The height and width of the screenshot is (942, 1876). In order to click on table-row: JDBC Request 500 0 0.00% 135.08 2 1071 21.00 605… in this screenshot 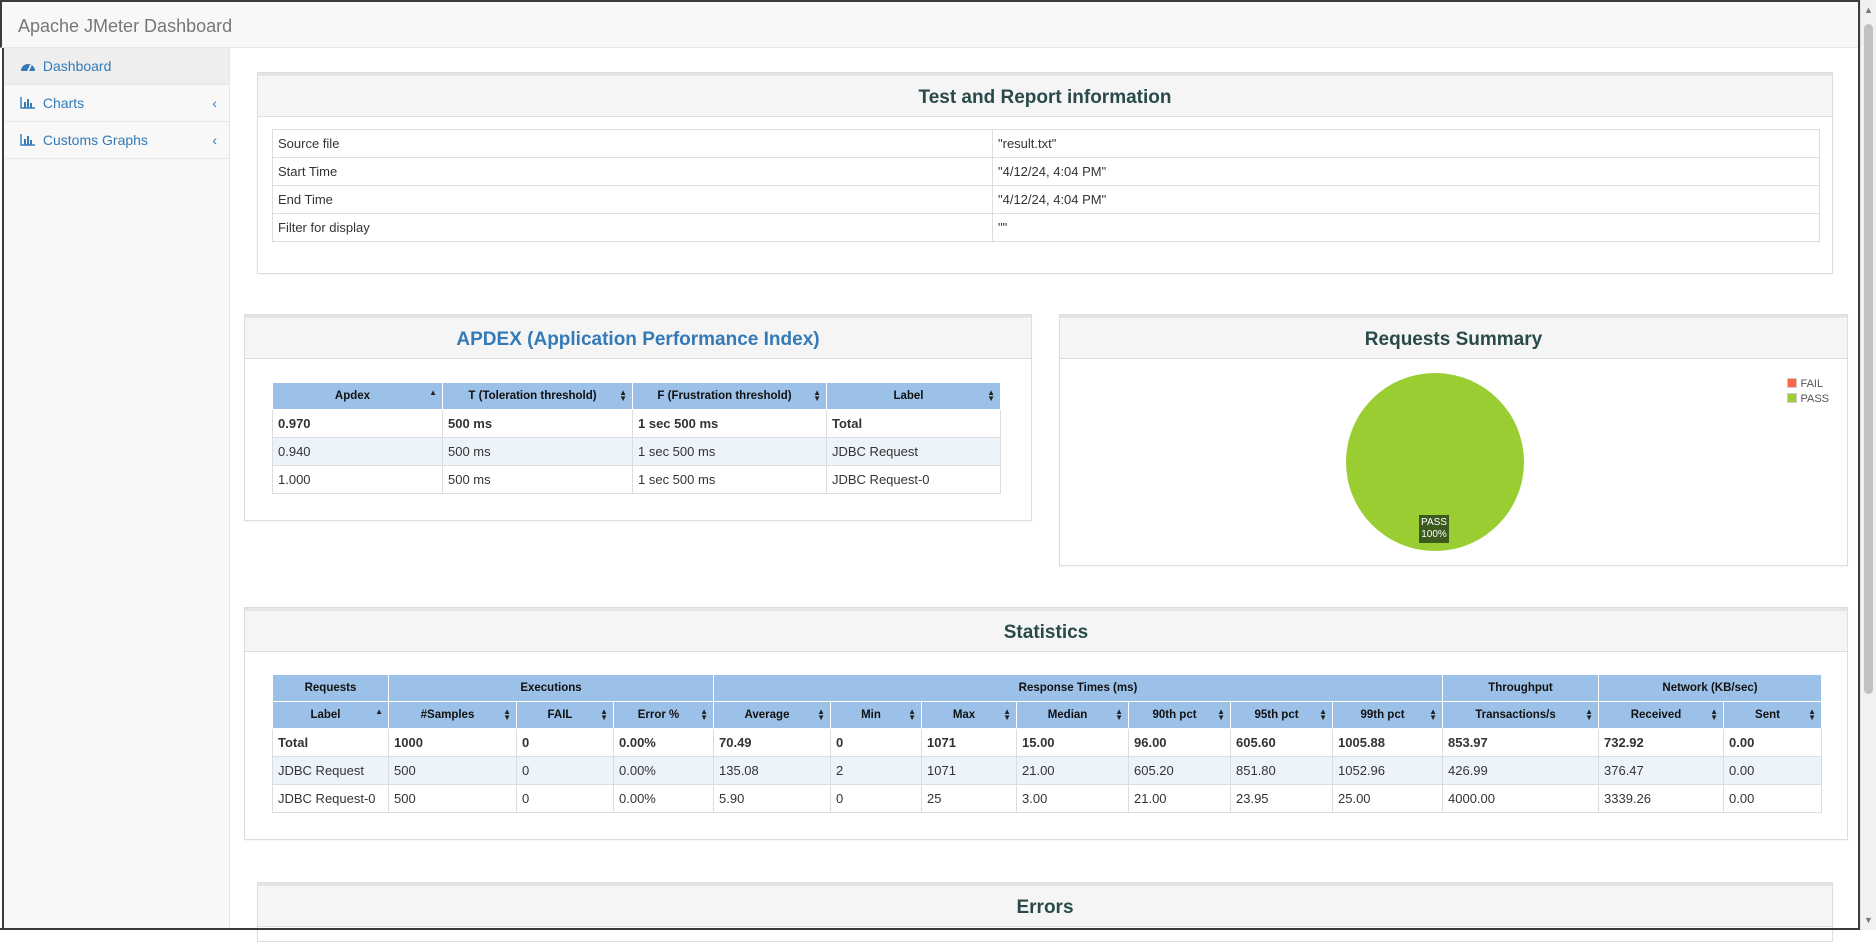, I will do `click(1047, 770)`.